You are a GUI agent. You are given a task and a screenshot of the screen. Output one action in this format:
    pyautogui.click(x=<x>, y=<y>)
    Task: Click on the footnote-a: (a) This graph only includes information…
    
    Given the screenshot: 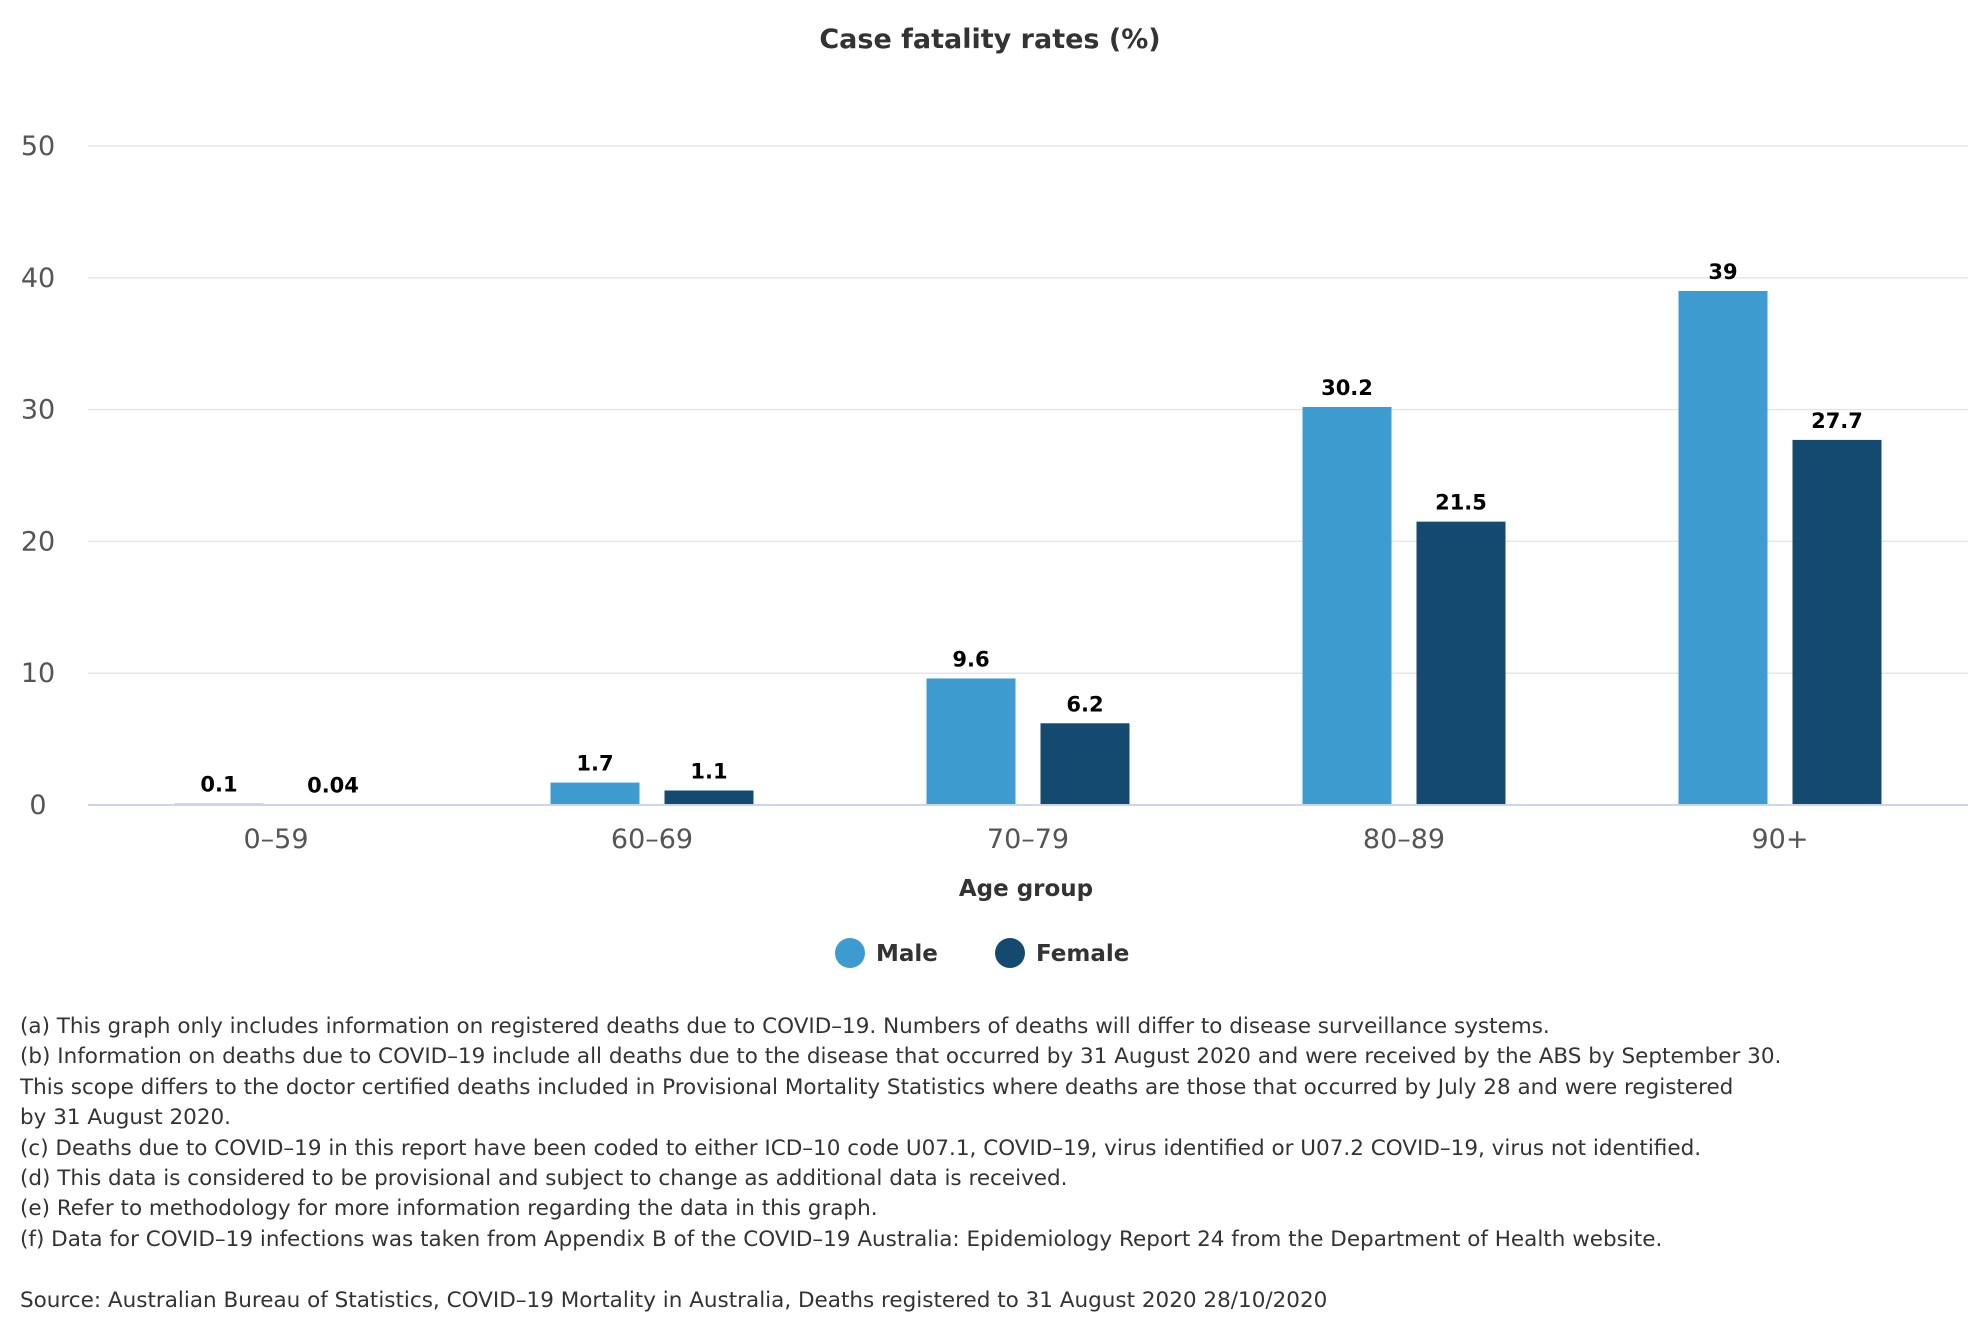 What is the action you would take?
    pyautogui.click(x=785, y=1026)
    